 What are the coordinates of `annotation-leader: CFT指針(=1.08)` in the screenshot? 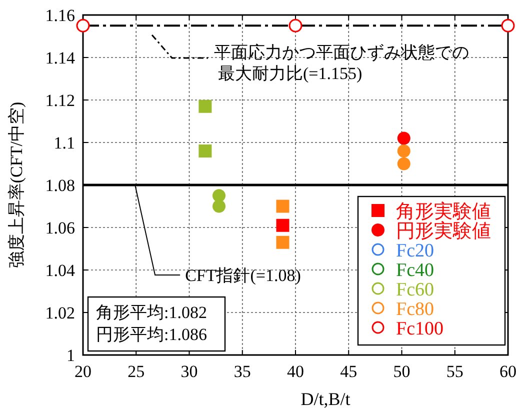 It's located at (217, 234).